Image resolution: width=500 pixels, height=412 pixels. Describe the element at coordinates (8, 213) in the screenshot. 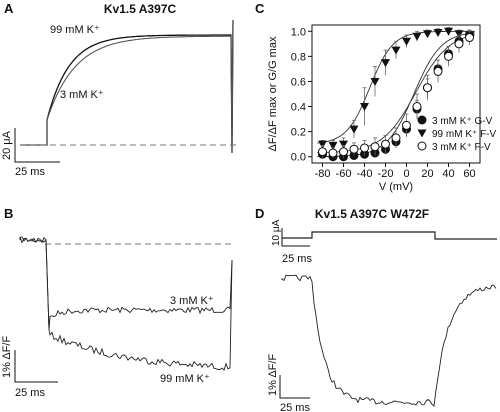

I see `panel-b-letter: B` at that location.